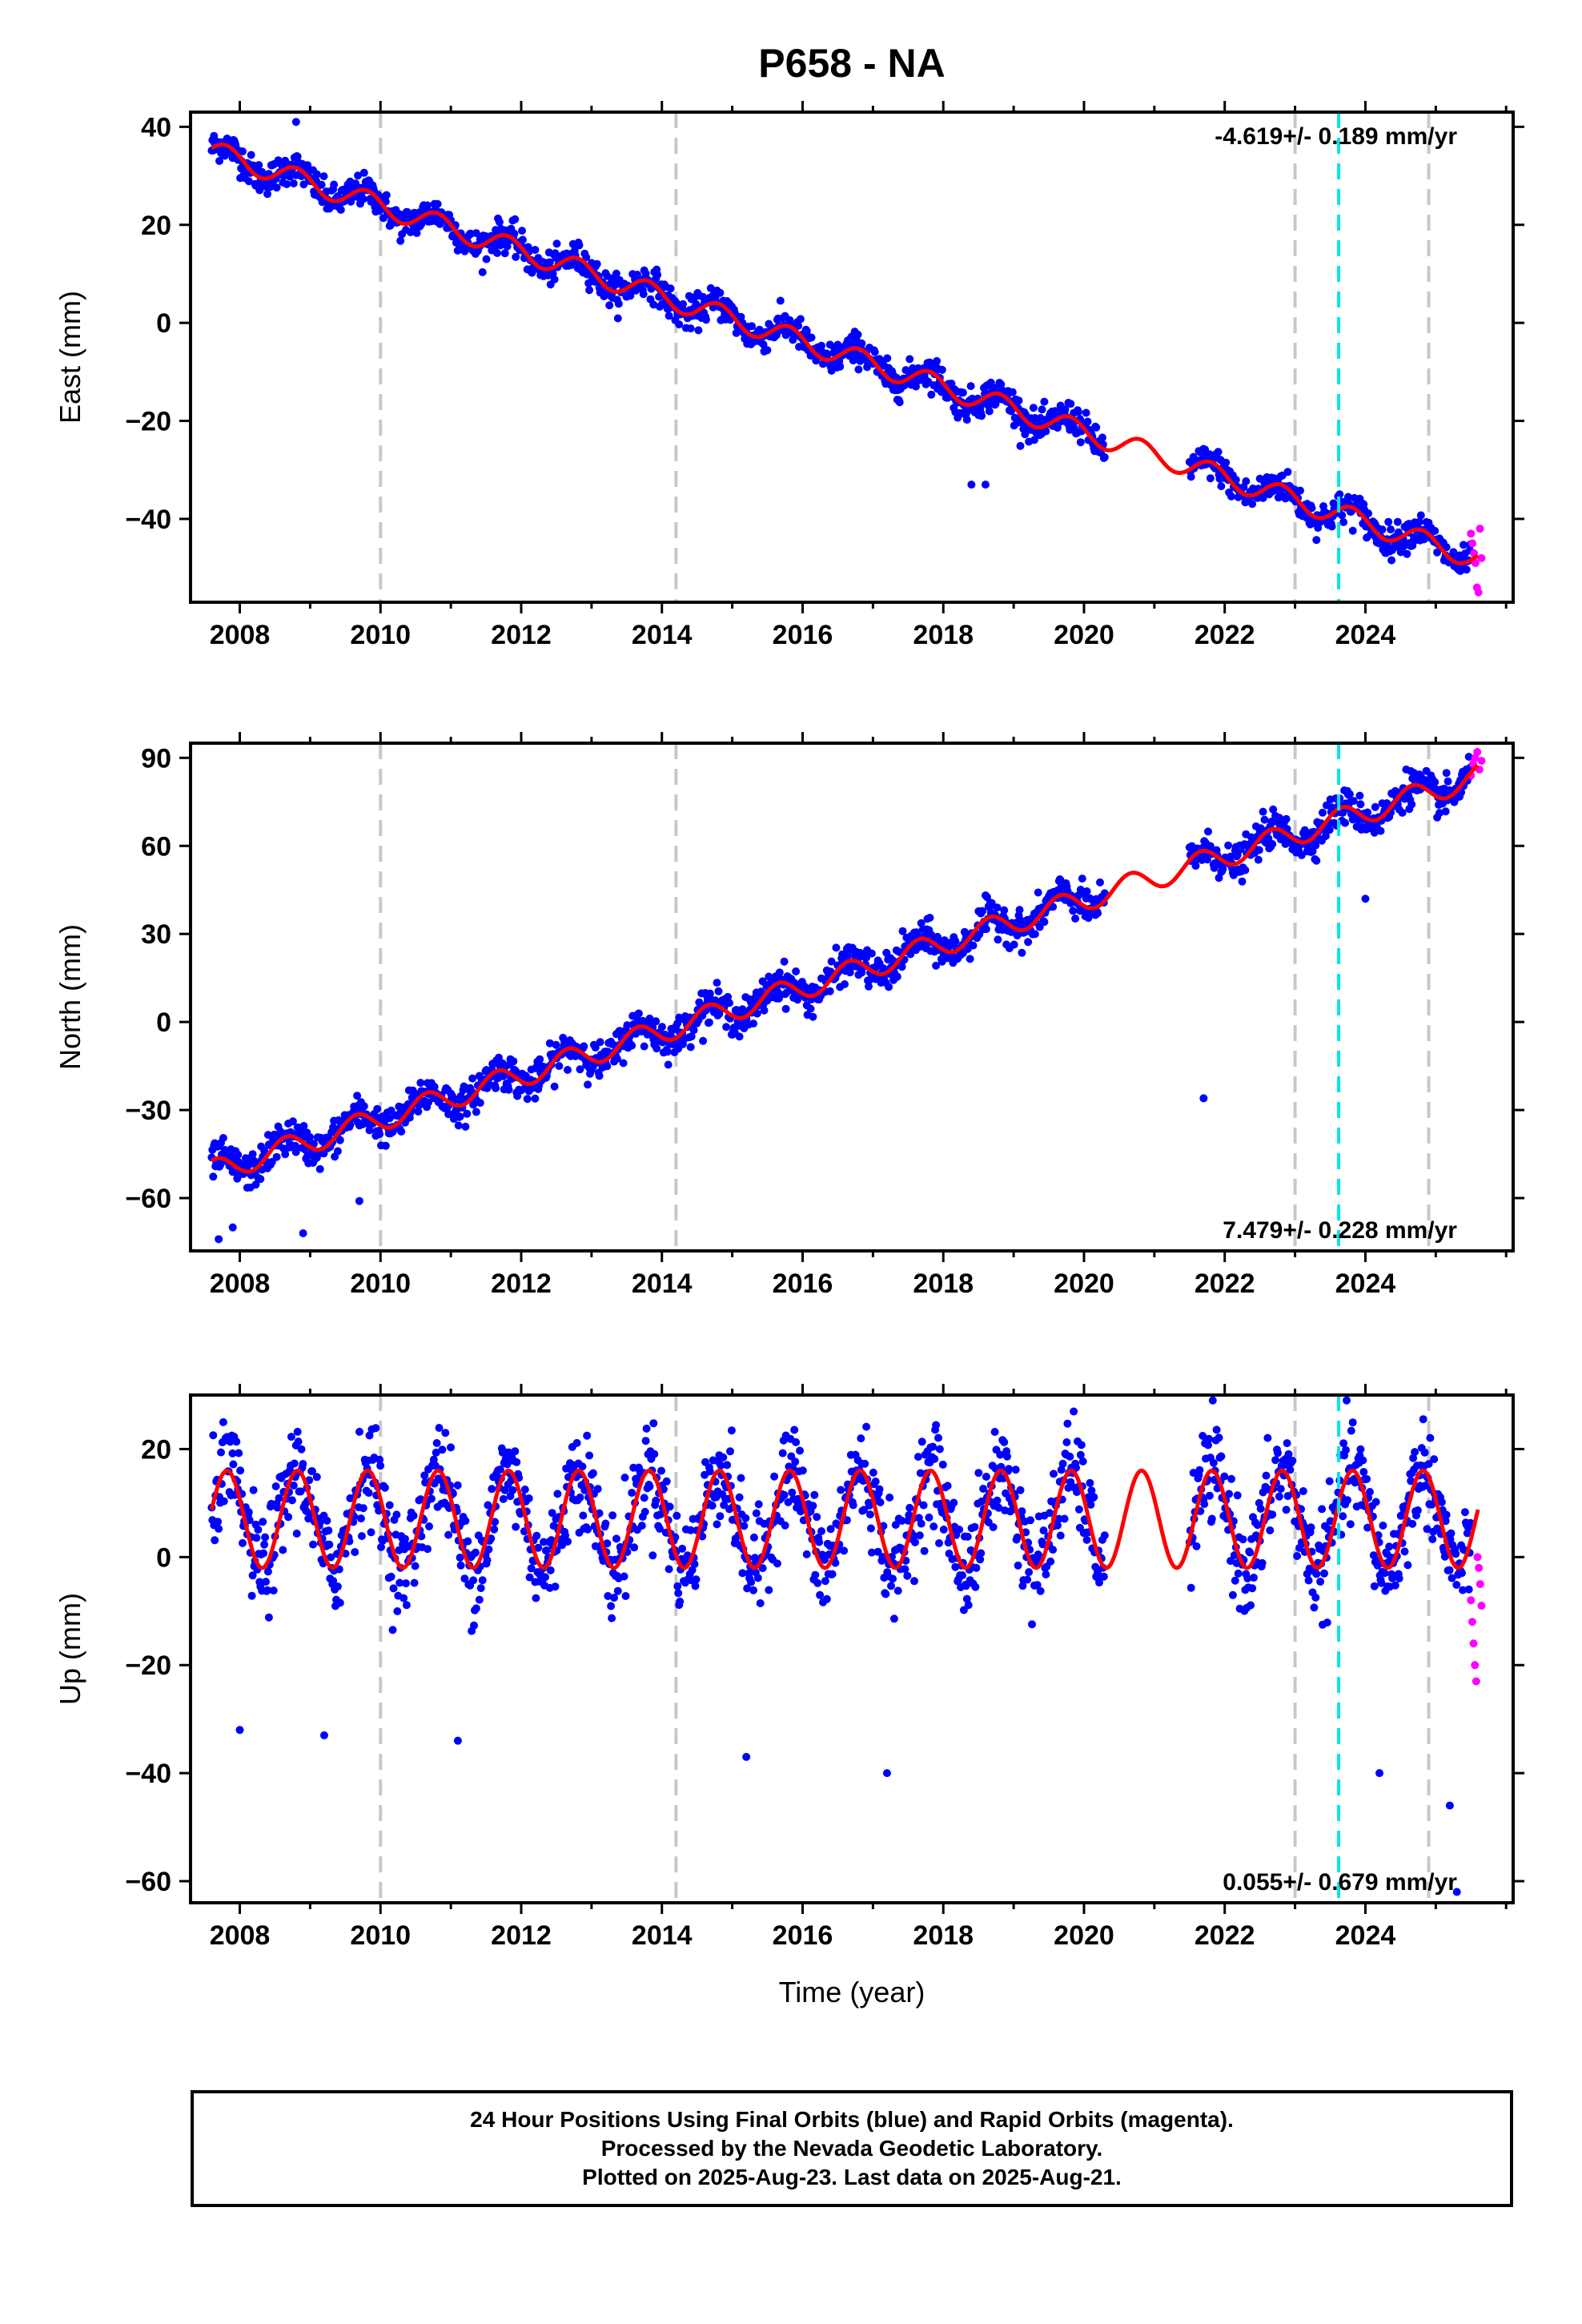 The height and width of the screenshot is (2324, 1582). I want to click on y-tick-label: −40, so click(148, 1774).